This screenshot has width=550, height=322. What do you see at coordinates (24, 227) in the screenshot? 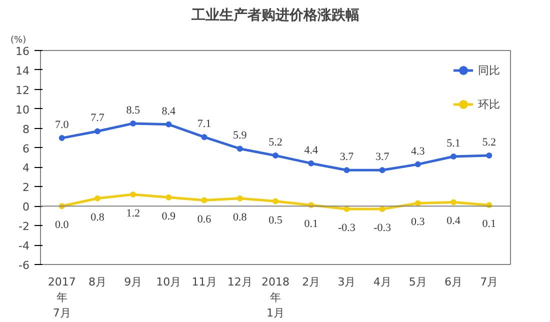
I see `y-tick-label: -2` at bounding box center [24, 227].